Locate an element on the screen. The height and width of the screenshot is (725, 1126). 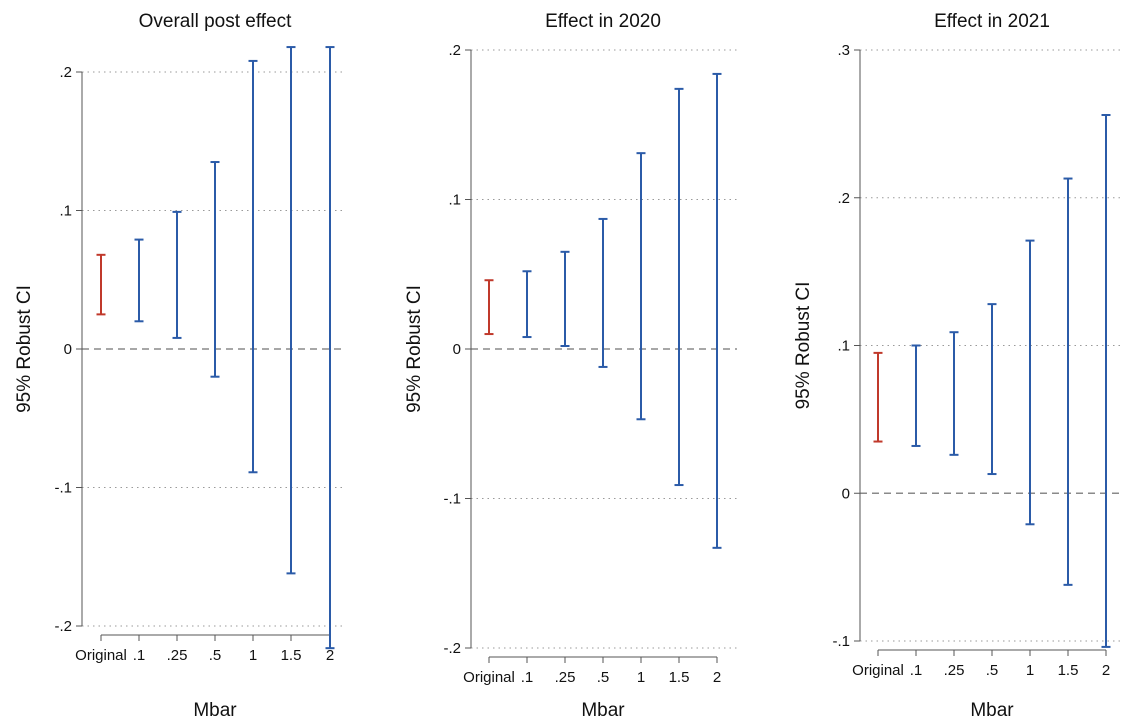
chart-title: Effect in 2021 is located at coordinates (992, 21).